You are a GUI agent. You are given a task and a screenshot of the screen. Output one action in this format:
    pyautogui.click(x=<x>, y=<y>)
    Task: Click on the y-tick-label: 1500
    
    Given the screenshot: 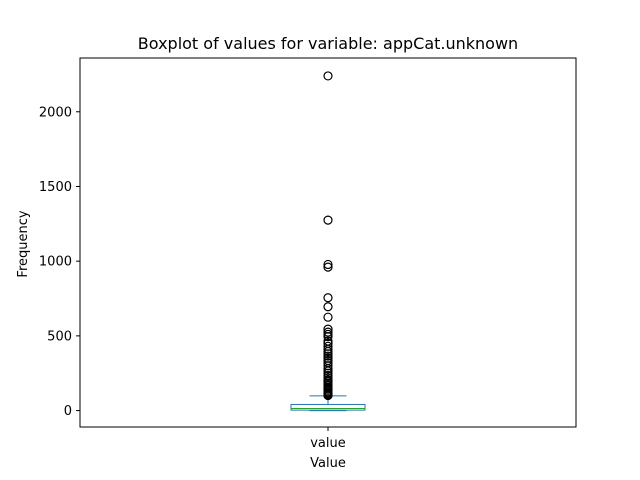 What is the action you would take?
    pyautogui.click(x=55, y=187)
    